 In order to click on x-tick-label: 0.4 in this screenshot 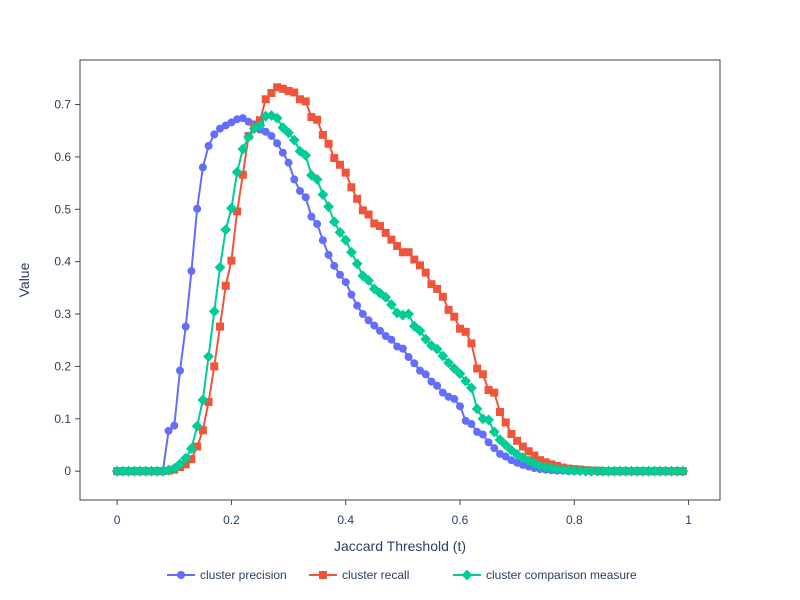, I will do `click(345, 520)`.